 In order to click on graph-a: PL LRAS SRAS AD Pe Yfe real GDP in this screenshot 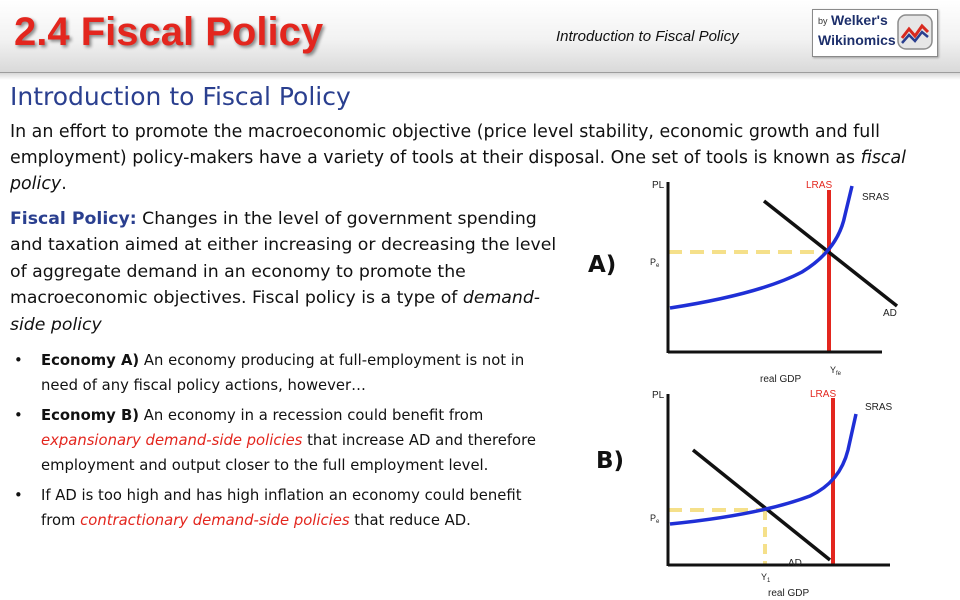, I will do `click(774, 282)`.